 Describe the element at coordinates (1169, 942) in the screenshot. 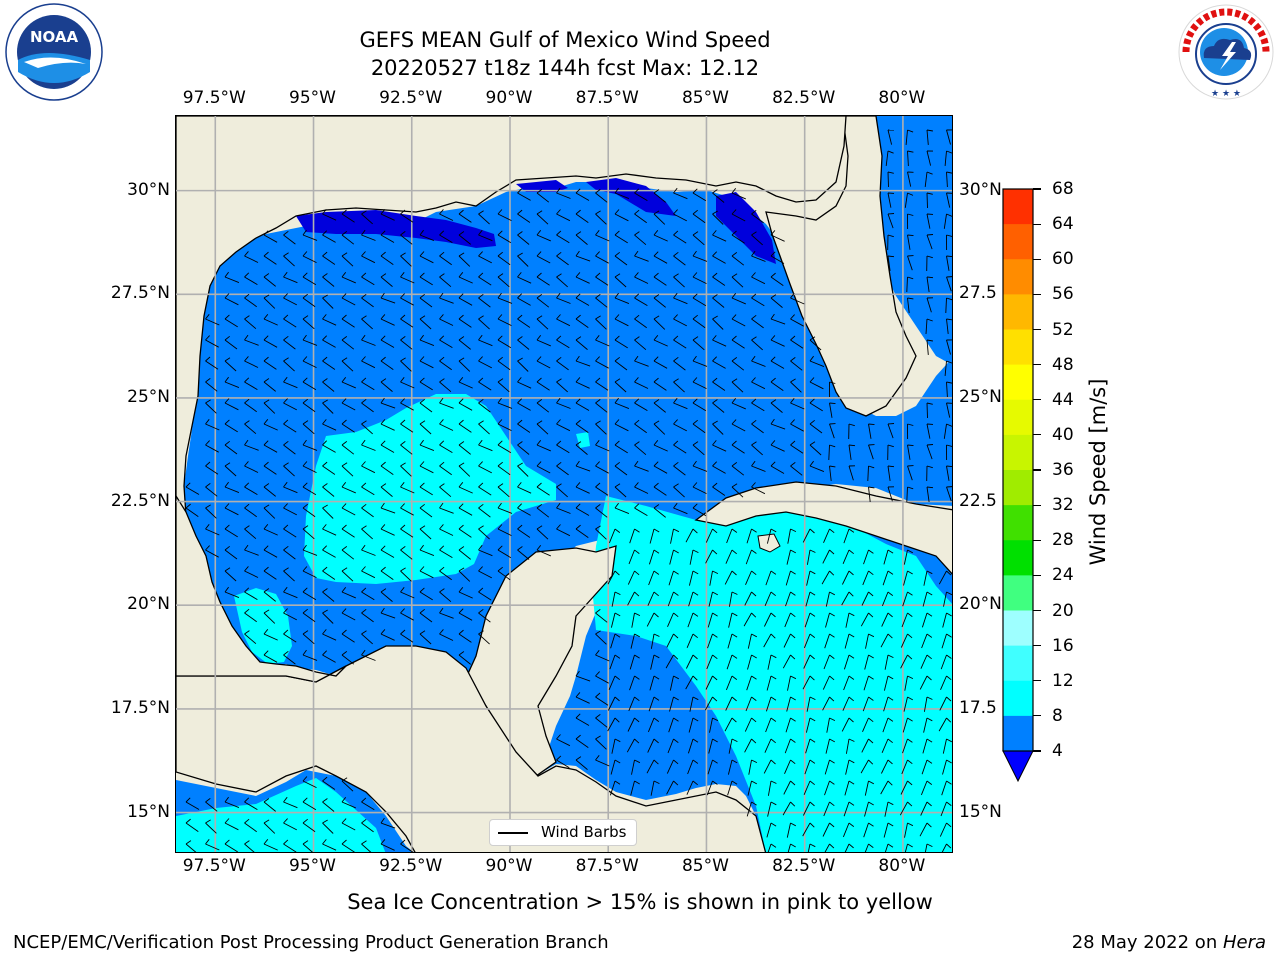

I see `footer-date: 28 May 2022 on Hera` at that location.